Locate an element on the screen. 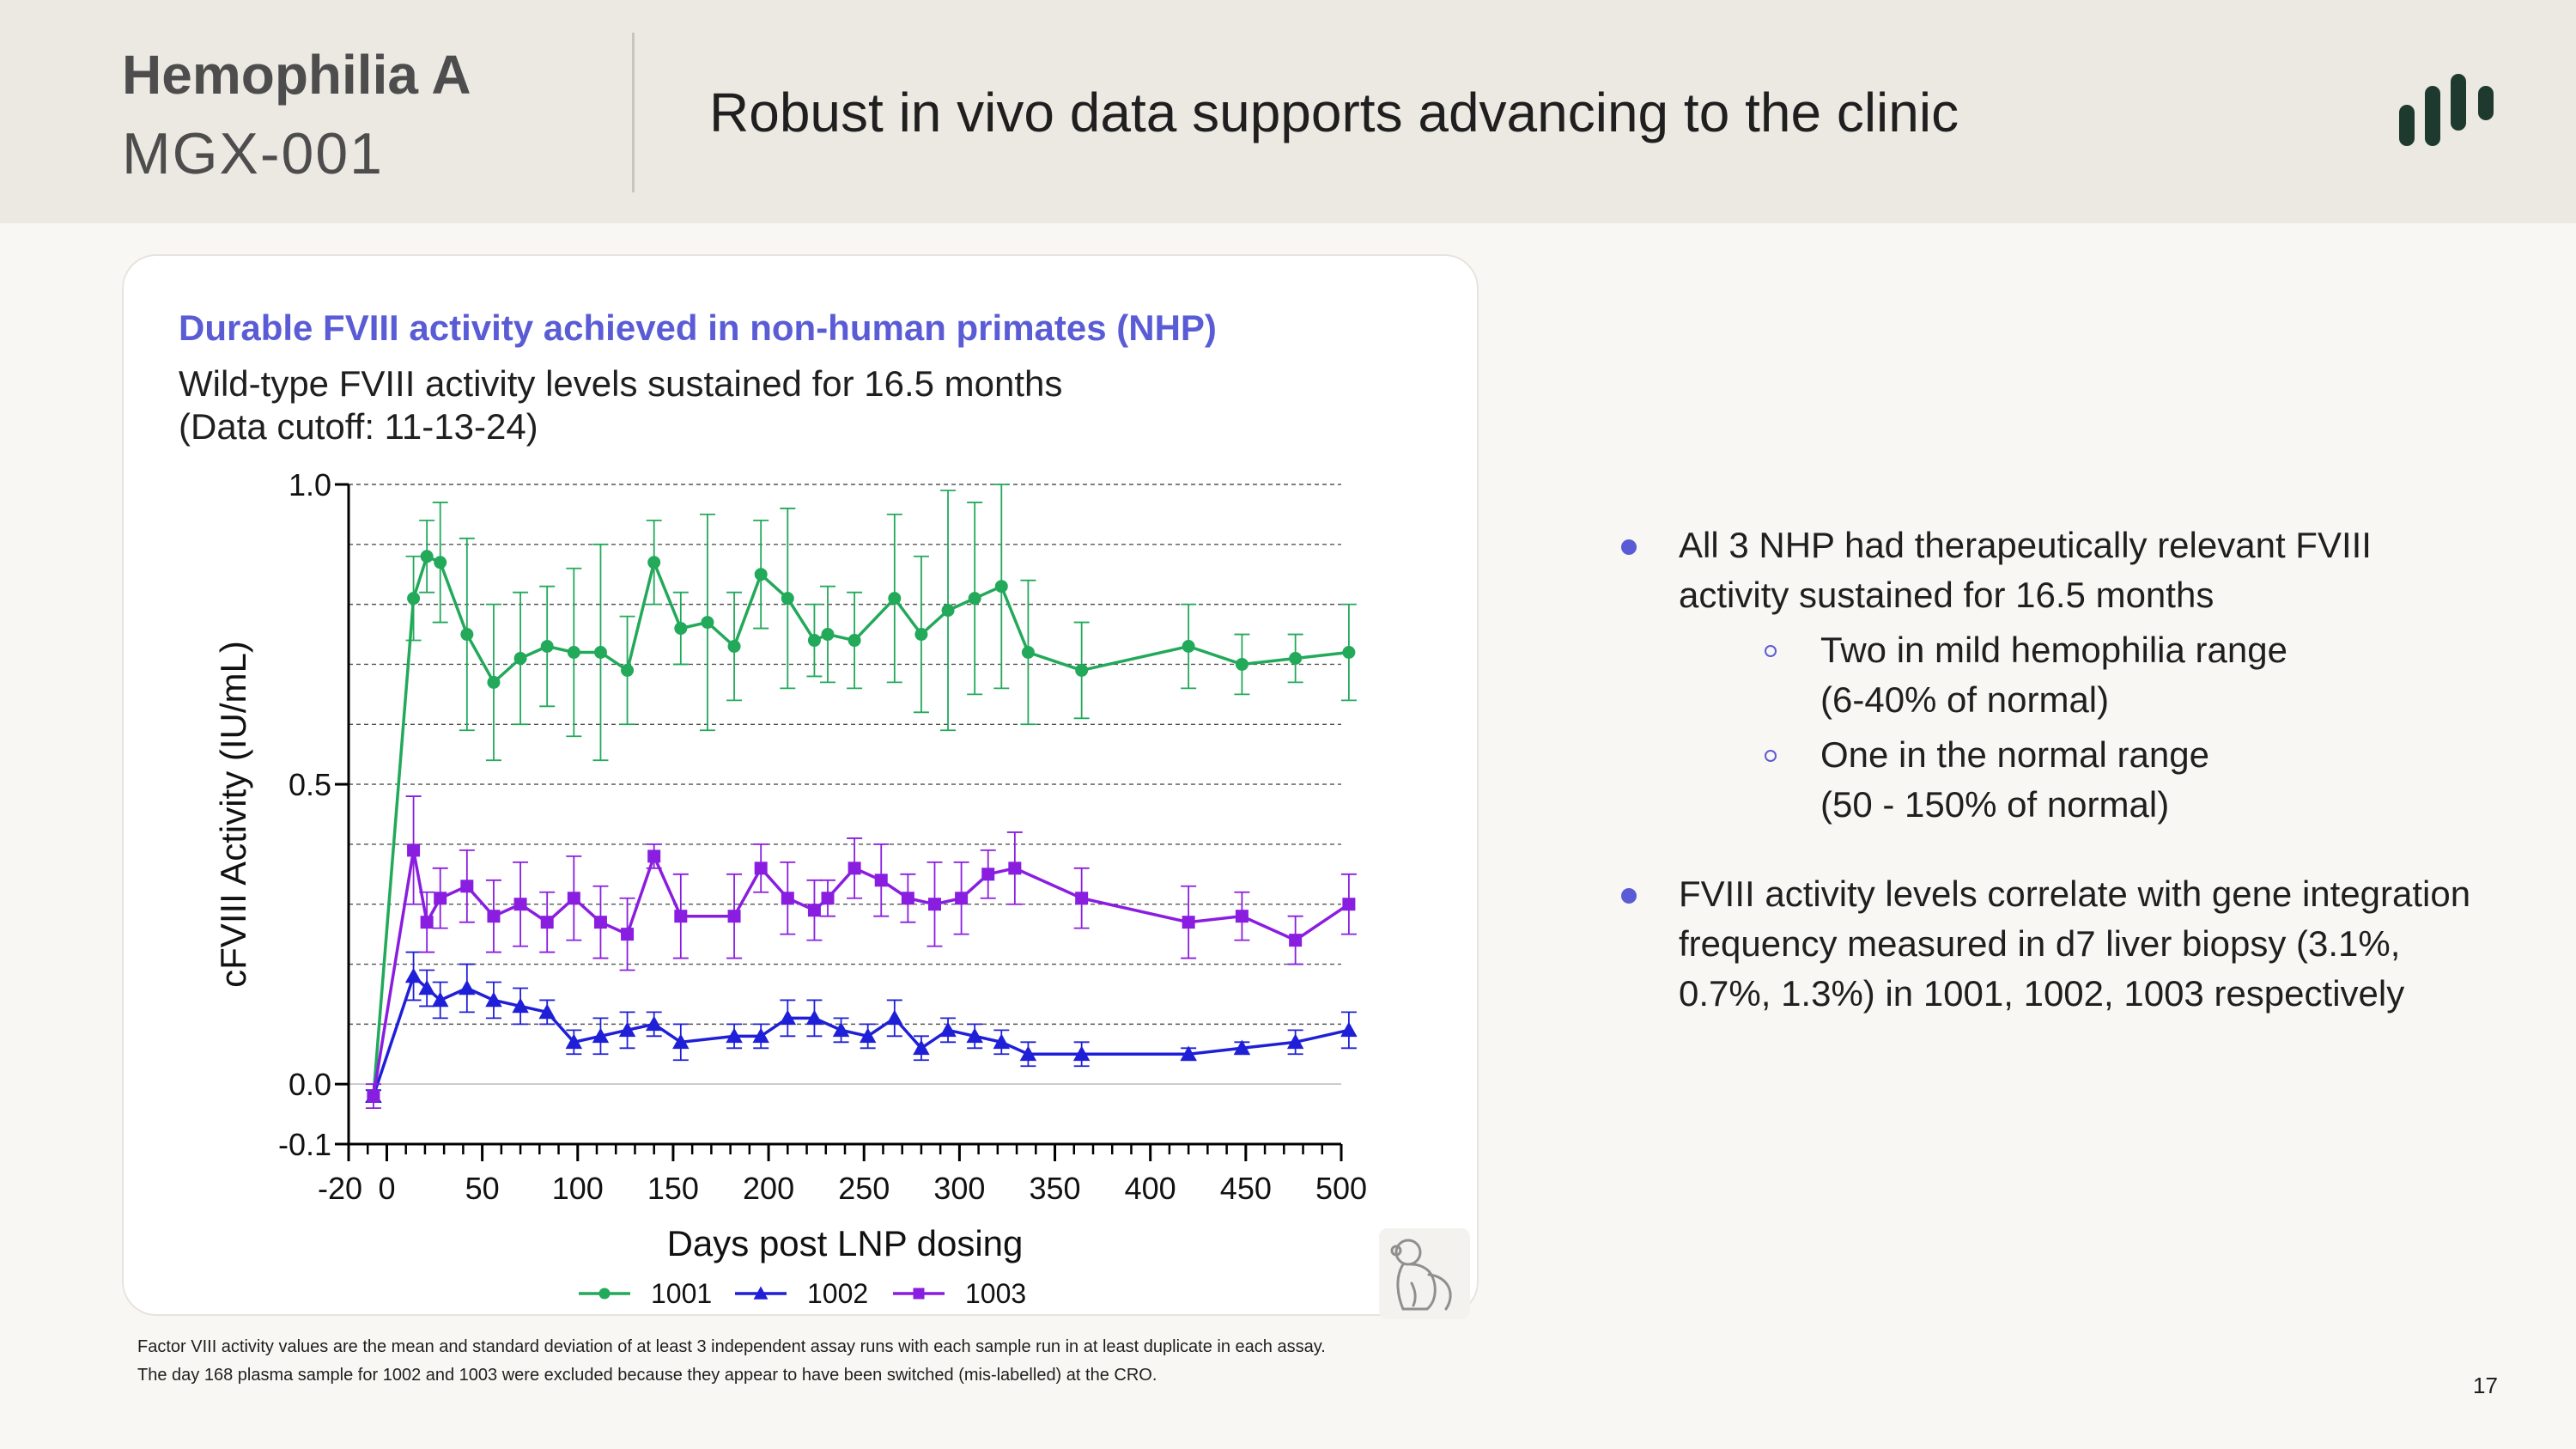 This screenshot has height=1449, width=2576. x-tick-label: 150 is located at coordinates (673, 1188).